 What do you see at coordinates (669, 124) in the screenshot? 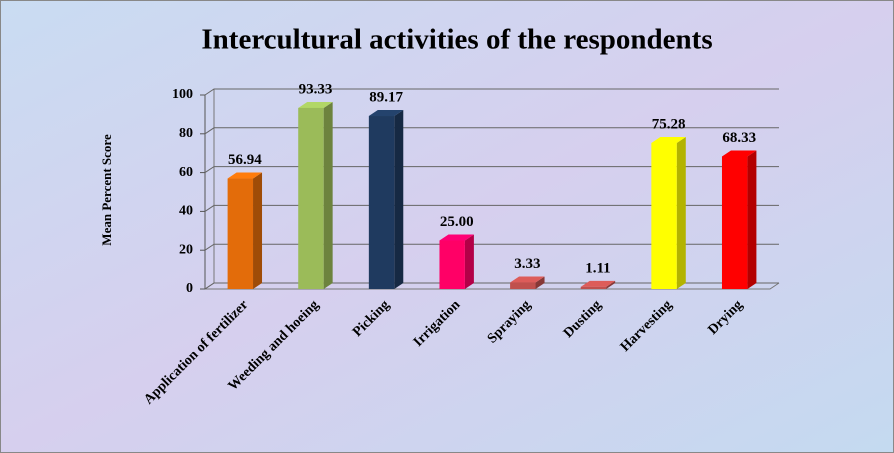
I see `value-label: 75.28` at bounding box center [669, 124].